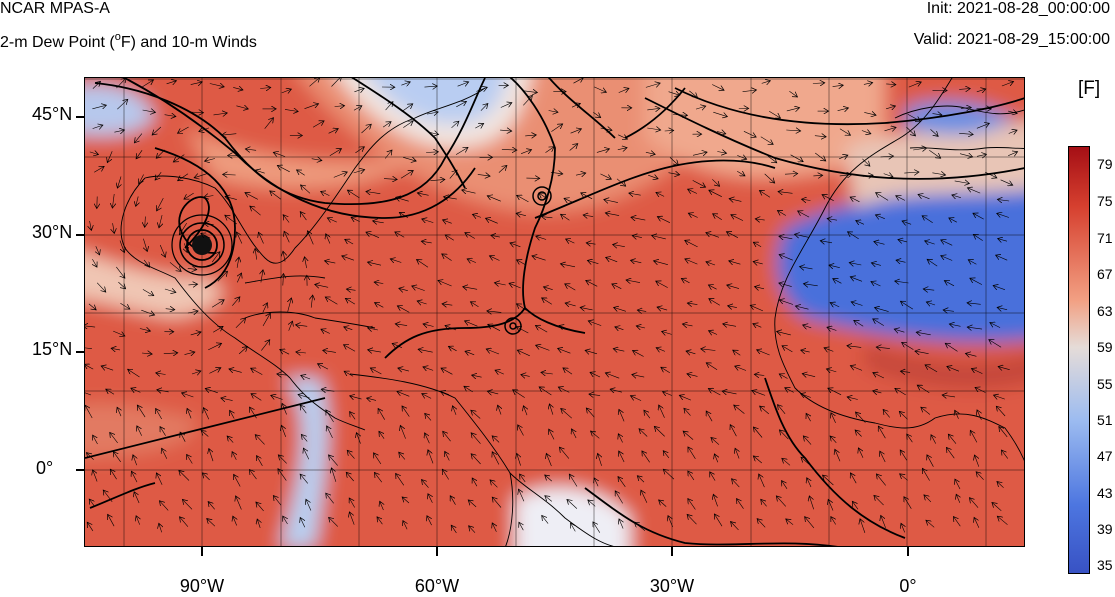 The width and height of the screenshot is (1115, 597). Describe the element at coordinates (1105, 384) in the screenshot. I see `colorbar-label-55: 55` at that location.